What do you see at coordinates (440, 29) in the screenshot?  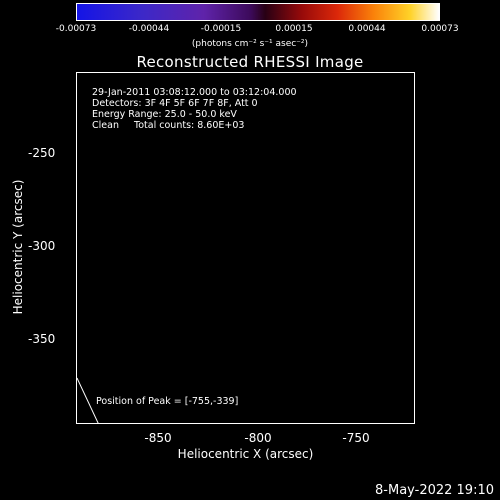 I see `colorbar-tick: 0.00073` at bounding box center [440, 29].